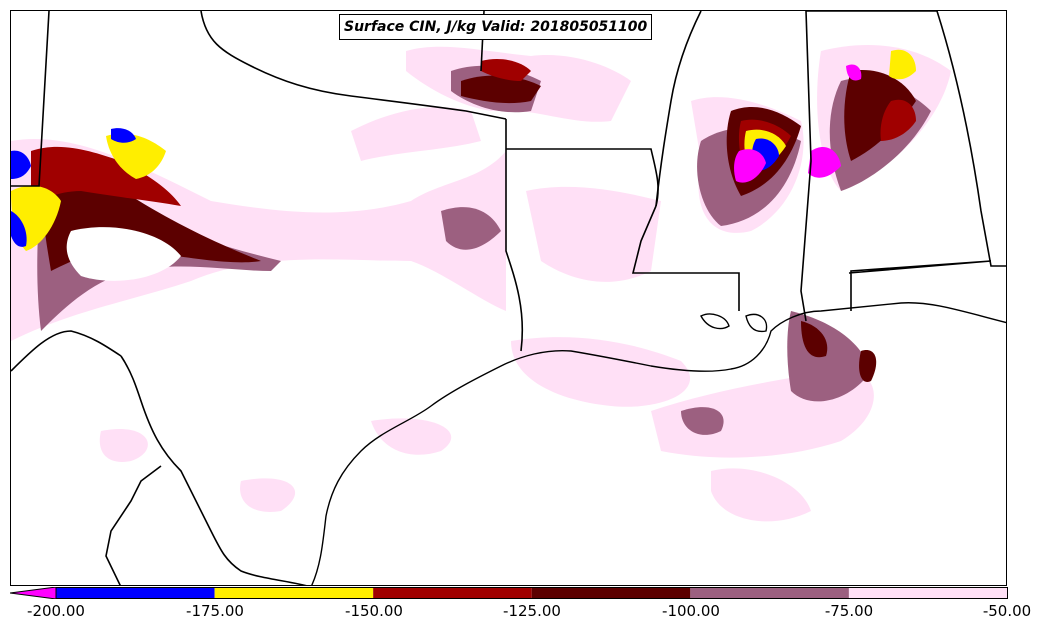 This screenshot has height=633, width=1044. Describe the element at coordinates (56, 611) in the screenshot. I see `tick-label: -200.00` at that location.